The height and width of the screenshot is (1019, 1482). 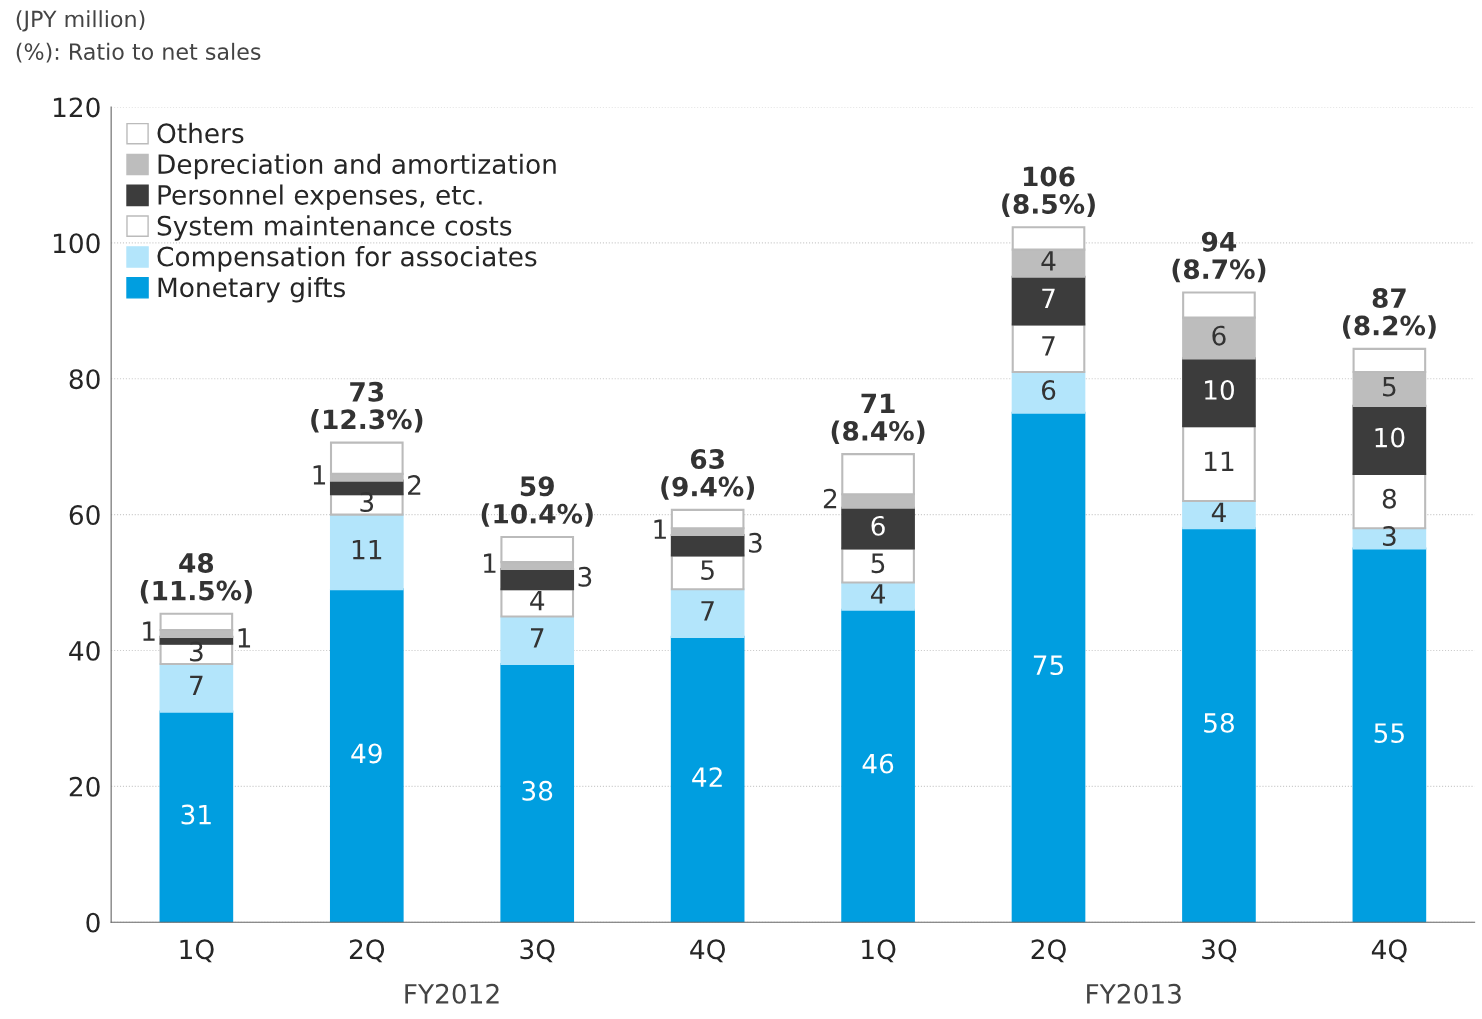 I want to click on data-label: 8, so click(x=1389, y=498).